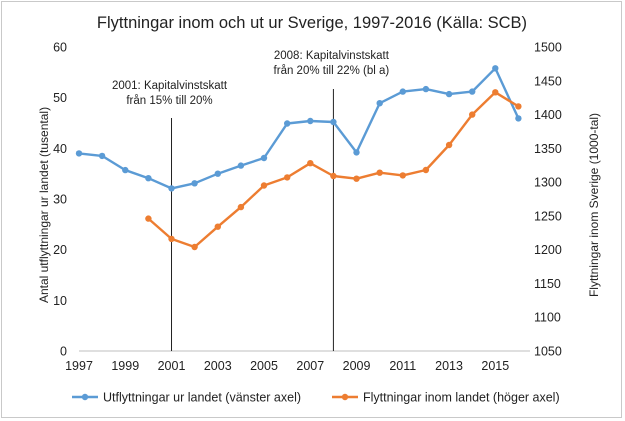 This screenshot has height=421, width=625. Describe the element at coordinates (169, 101) in the screenshot. I see `annotation-text: från 15% till 20%` at that location.